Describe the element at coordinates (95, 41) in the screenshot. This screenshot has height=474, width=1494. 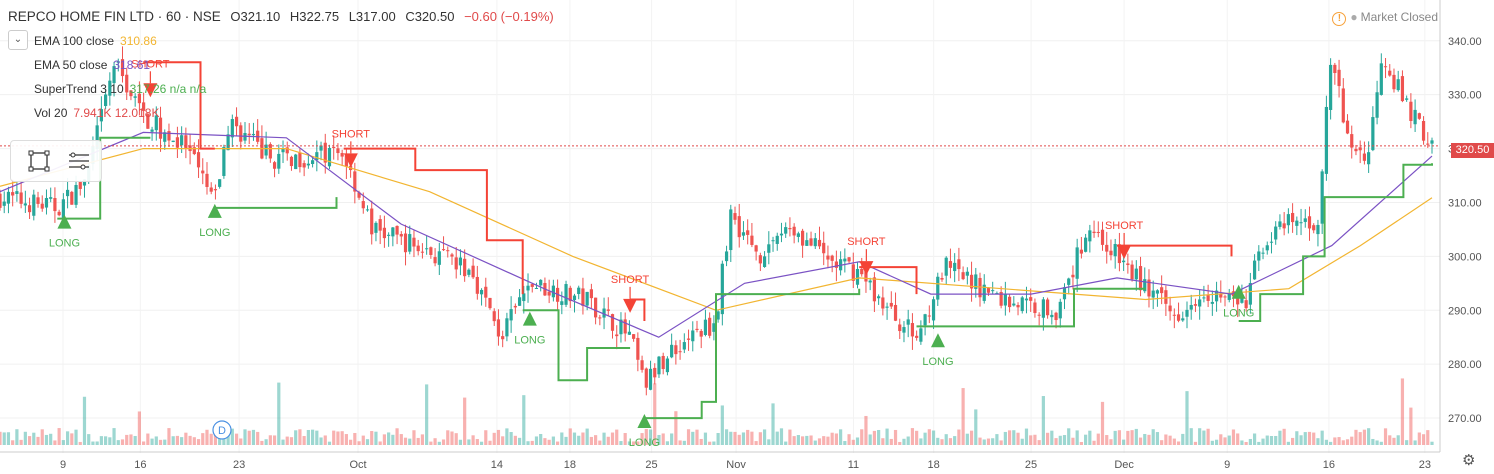
I see `indicator-ema100: EMA 100 close 310.86` at that location.